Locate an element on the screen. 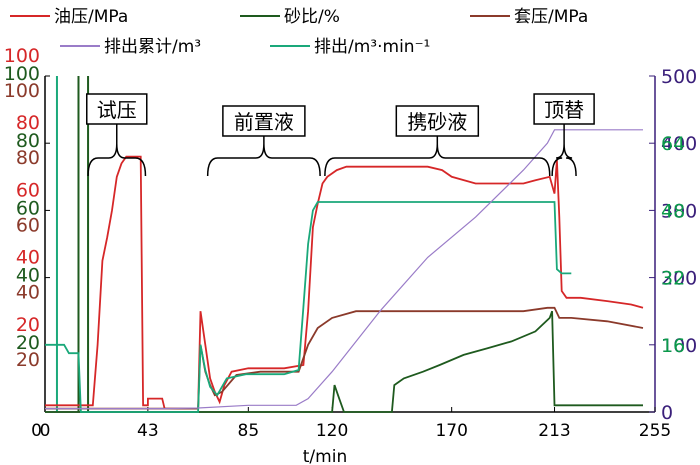  right-tick-label: 200 is located at coordinates (679, 279).